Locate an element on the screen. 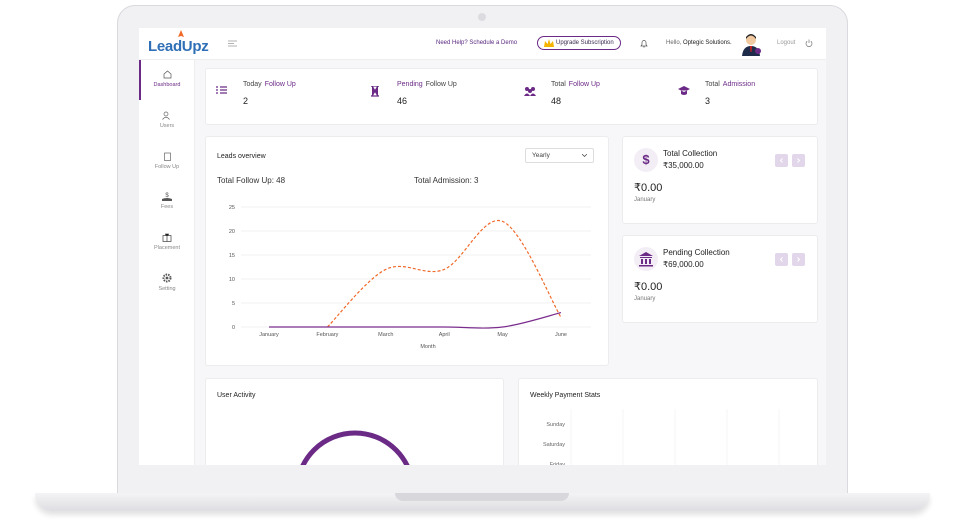 Image resolution: width=964 pixels, height=528 pixels. y-tick-label: 20 is located at coordinates (232, 232).